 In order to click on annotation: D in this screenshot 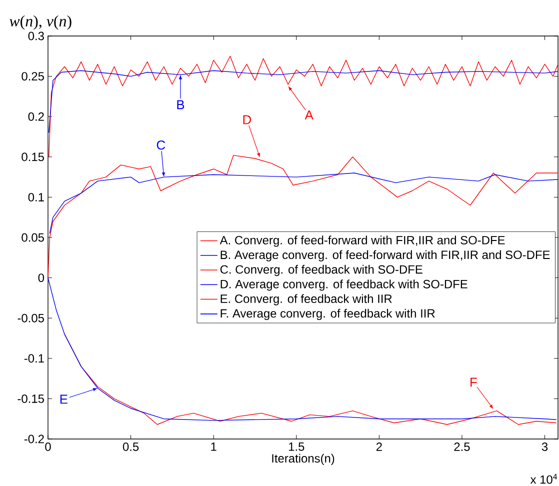, I will do `click(247, 119)`.